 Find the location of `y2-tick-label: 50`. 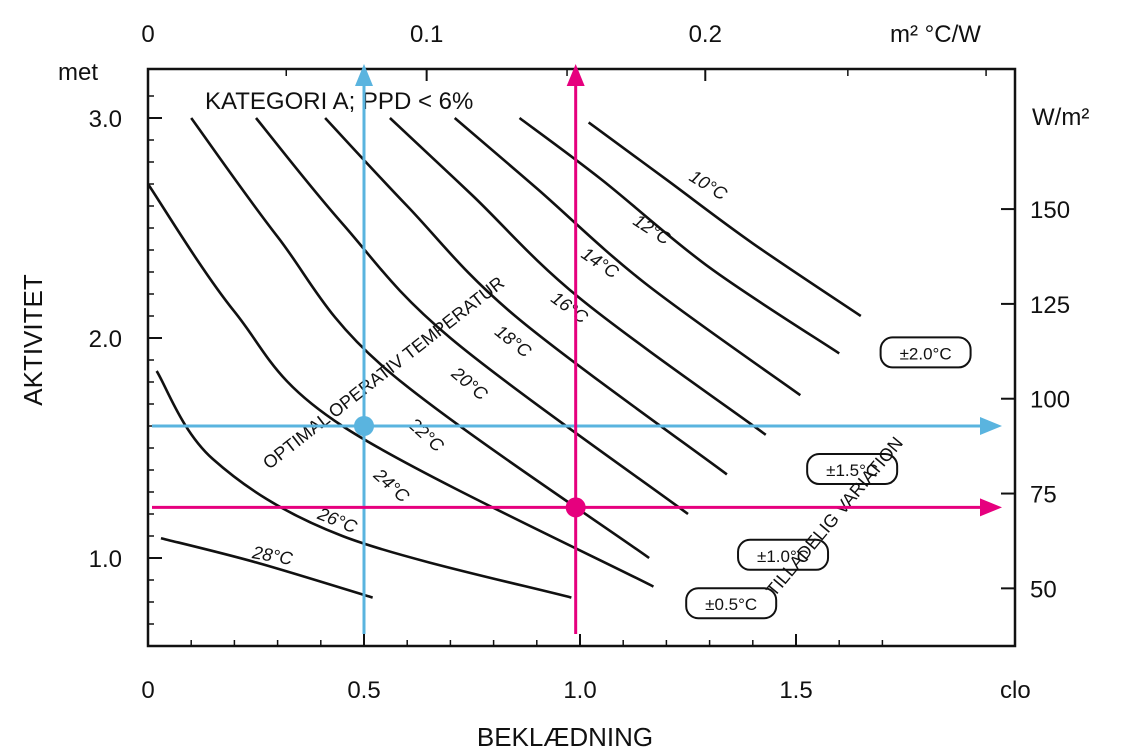

y2-tick-label: 50 is located at coordinates (1043, 589).